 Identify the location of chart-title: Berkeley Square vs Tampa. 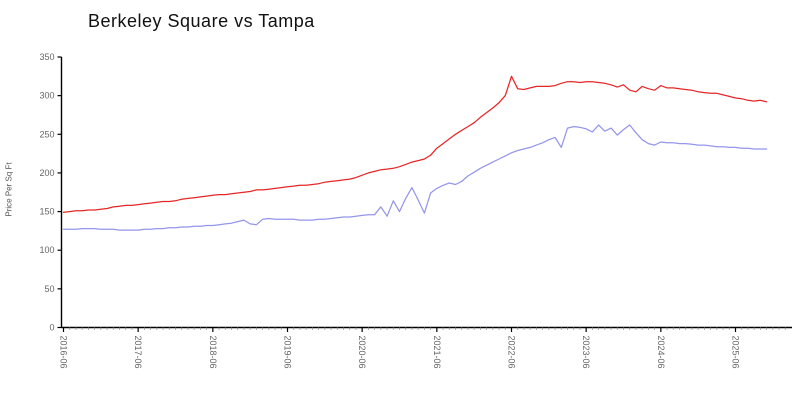
(201, 21).